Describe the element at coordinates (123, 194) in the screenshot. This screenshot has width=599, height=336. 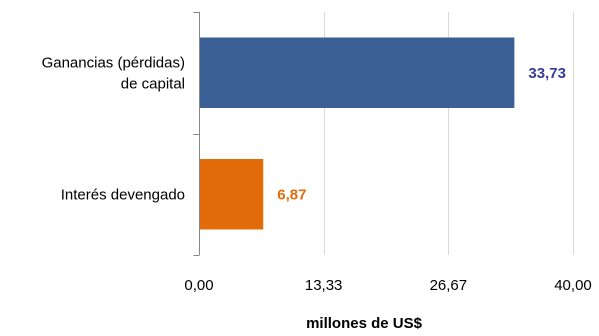
I see `category-label: Interés devengado` at that location.